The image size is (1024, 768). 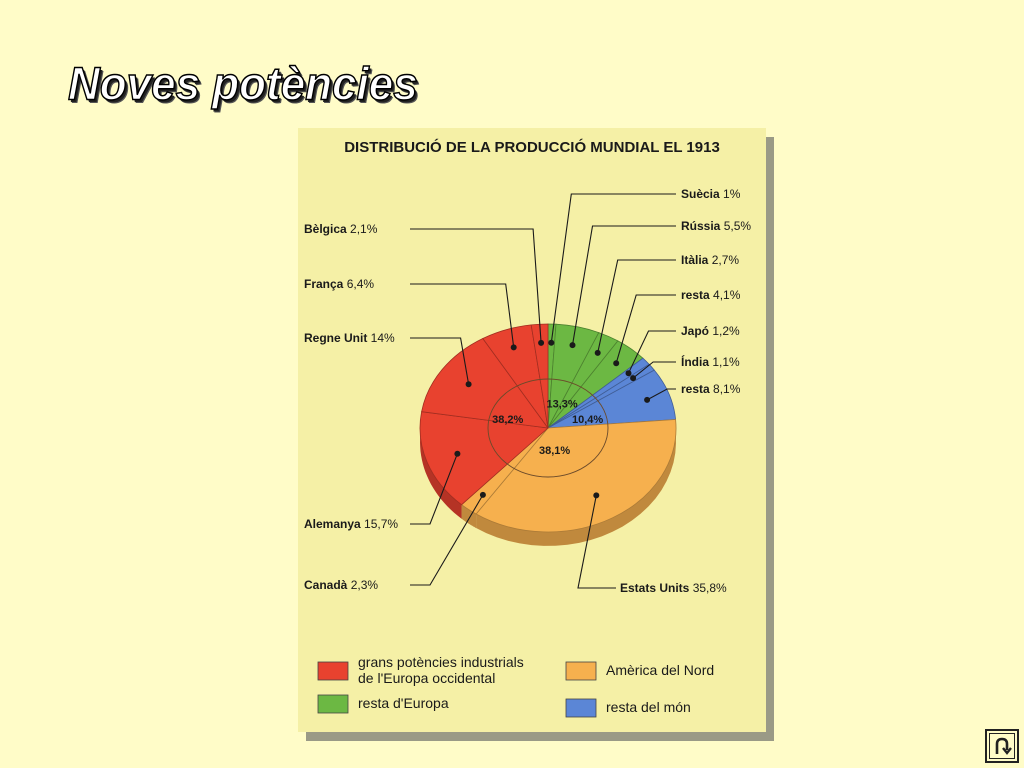 What do you see at coordinates (701, 226) in the screenshot?
I see `slice-name: Rússia` at bounding box center [701, 226].